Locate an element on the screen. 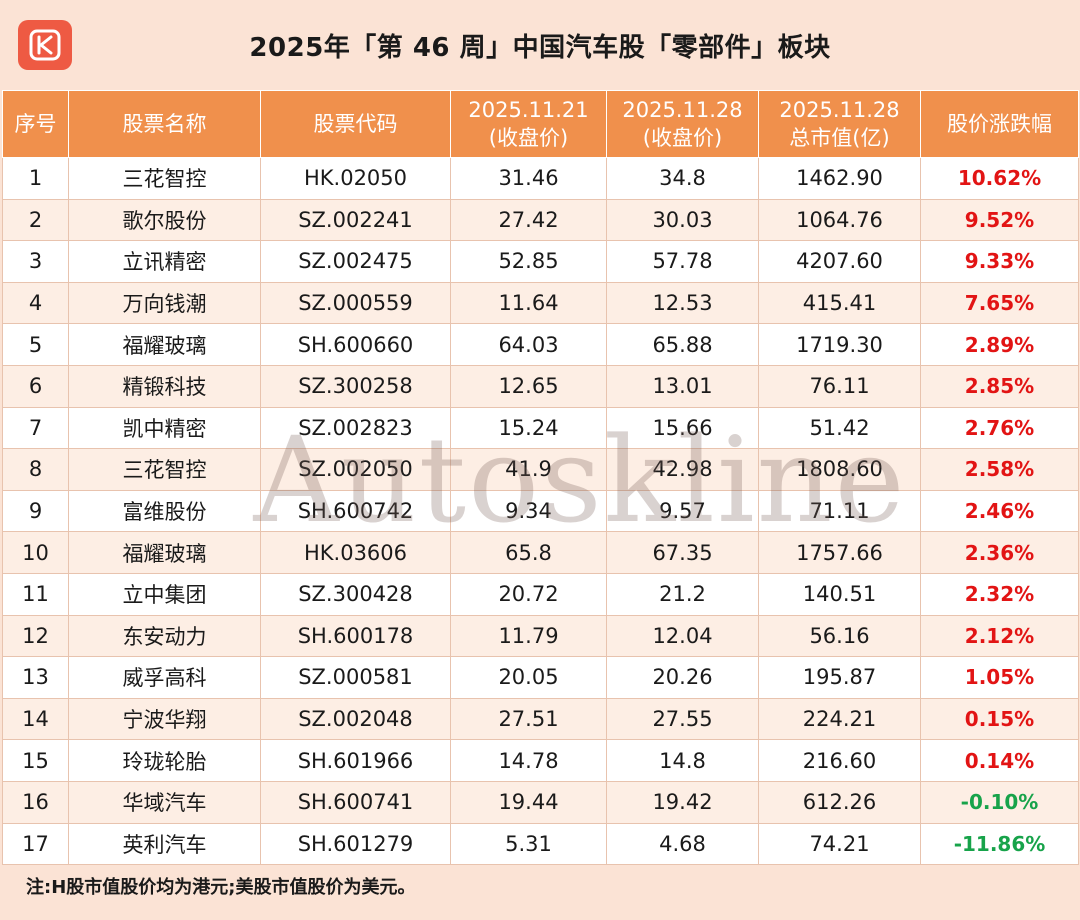 Image resolution: width=1080 pixels, height=920 pixels. table-row: 7 凯中精密 SZ.002823 15.24 15.66 51.42 2.76% is located at coordinates (540, 428).